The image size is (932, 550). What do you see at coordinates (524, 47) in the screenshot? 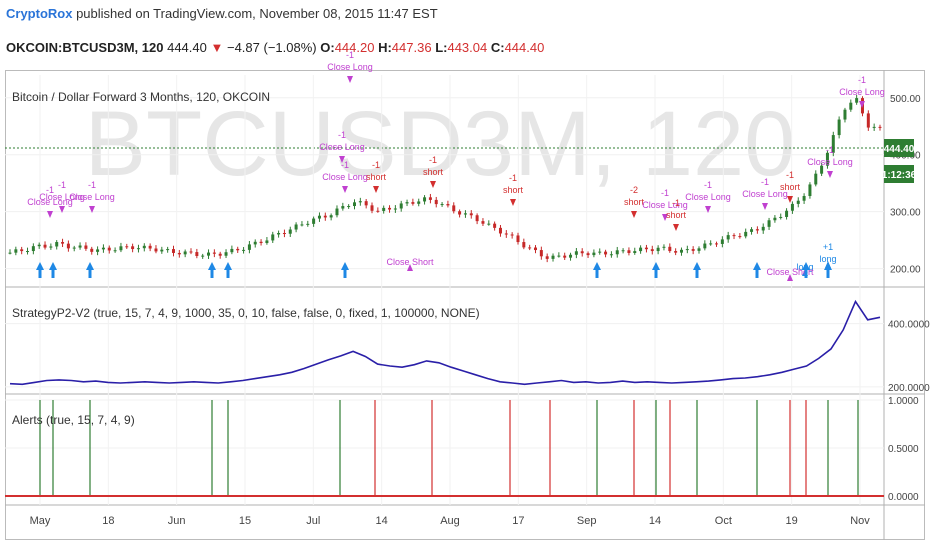
I see `close-value: 444.40` at bounding box center [524, 47].